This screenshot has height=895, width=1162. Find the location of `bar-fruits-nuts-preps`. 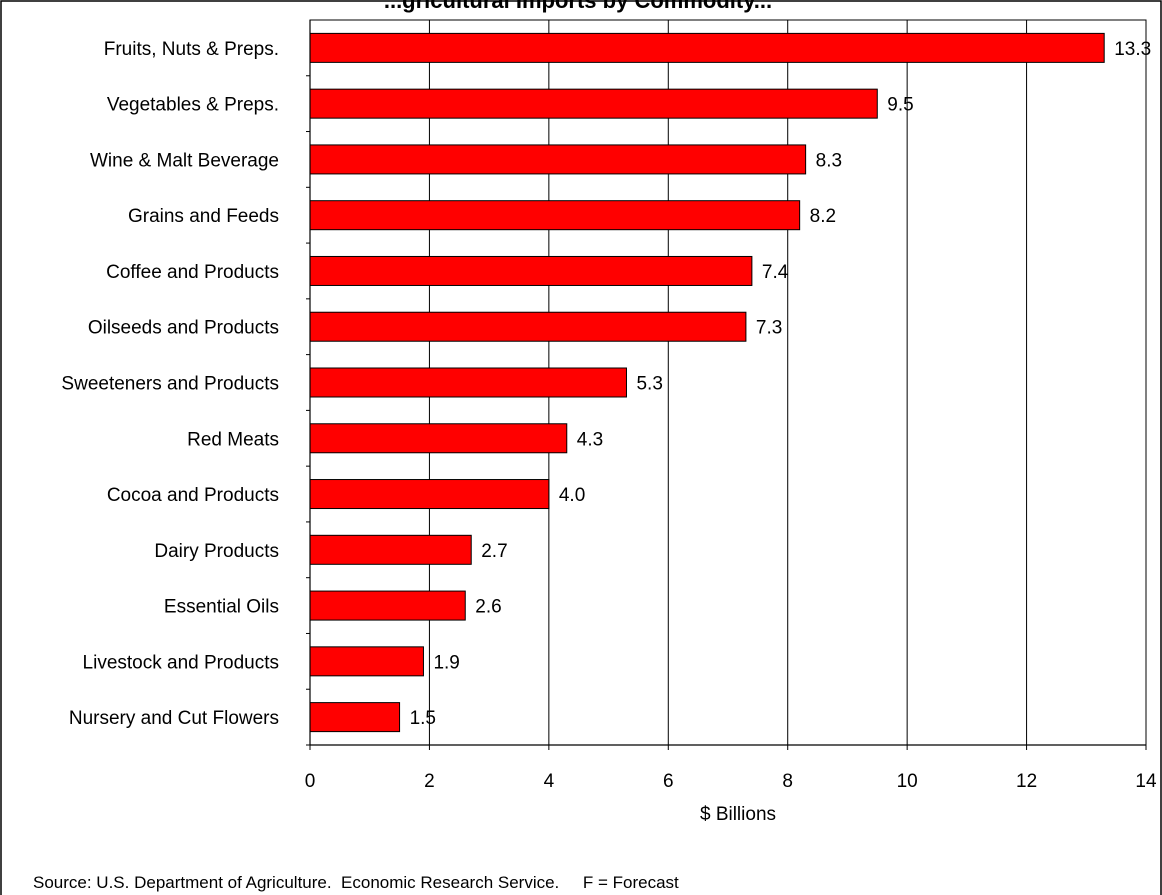

bar-fruits-nuts-preps is located at coordinates (707, 47).